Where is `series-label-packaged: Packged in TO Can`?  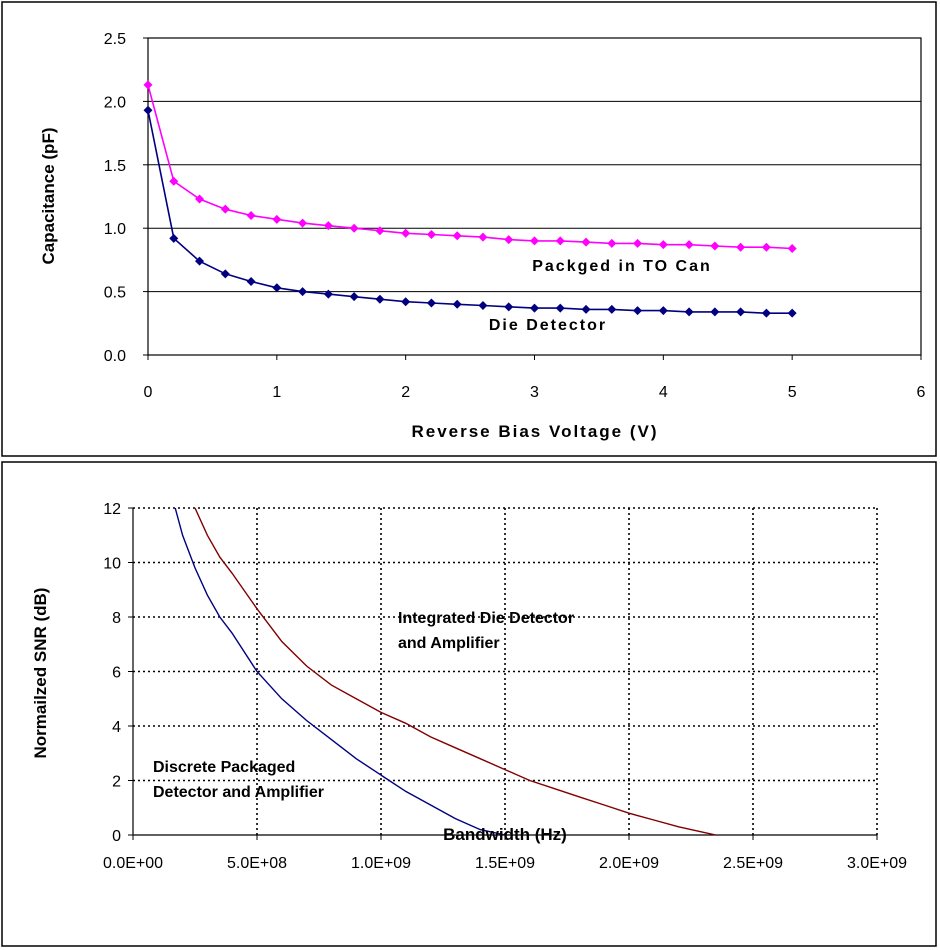 series-label-packaged: Packged in TO Can is located at coordinates (622, 266).